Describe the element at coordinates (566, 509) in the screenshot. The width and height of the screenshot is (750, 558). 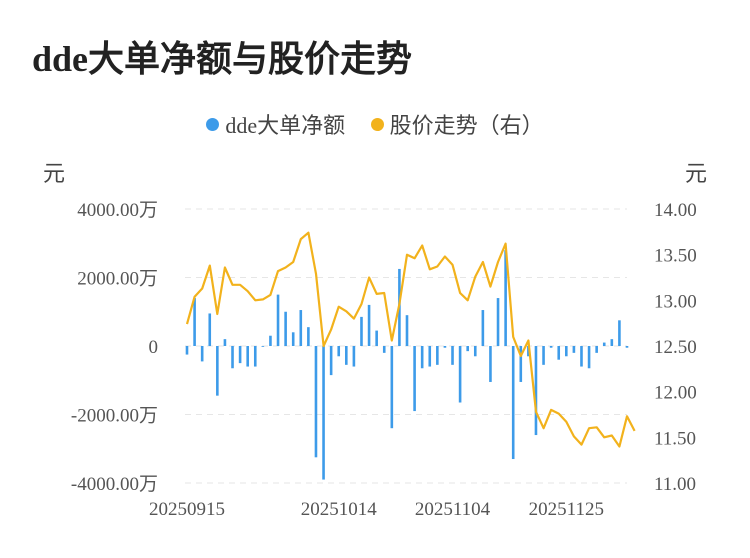
I see `x-tick-label: 20251125` at that location.